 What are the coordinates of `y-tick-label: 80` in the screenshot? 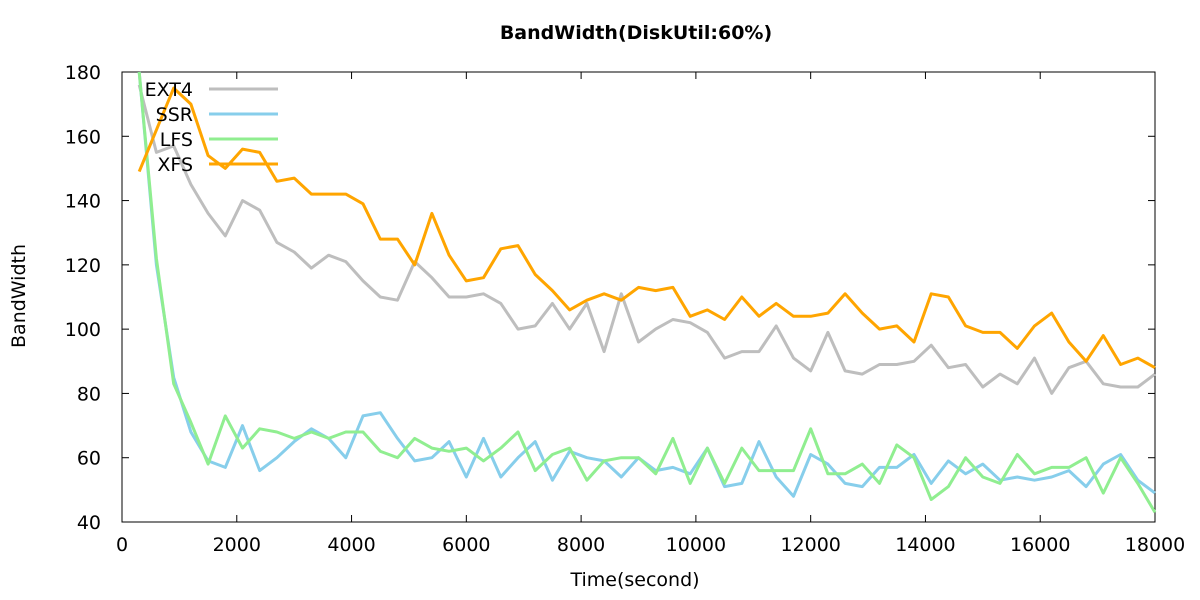 It's located at (89, 394).